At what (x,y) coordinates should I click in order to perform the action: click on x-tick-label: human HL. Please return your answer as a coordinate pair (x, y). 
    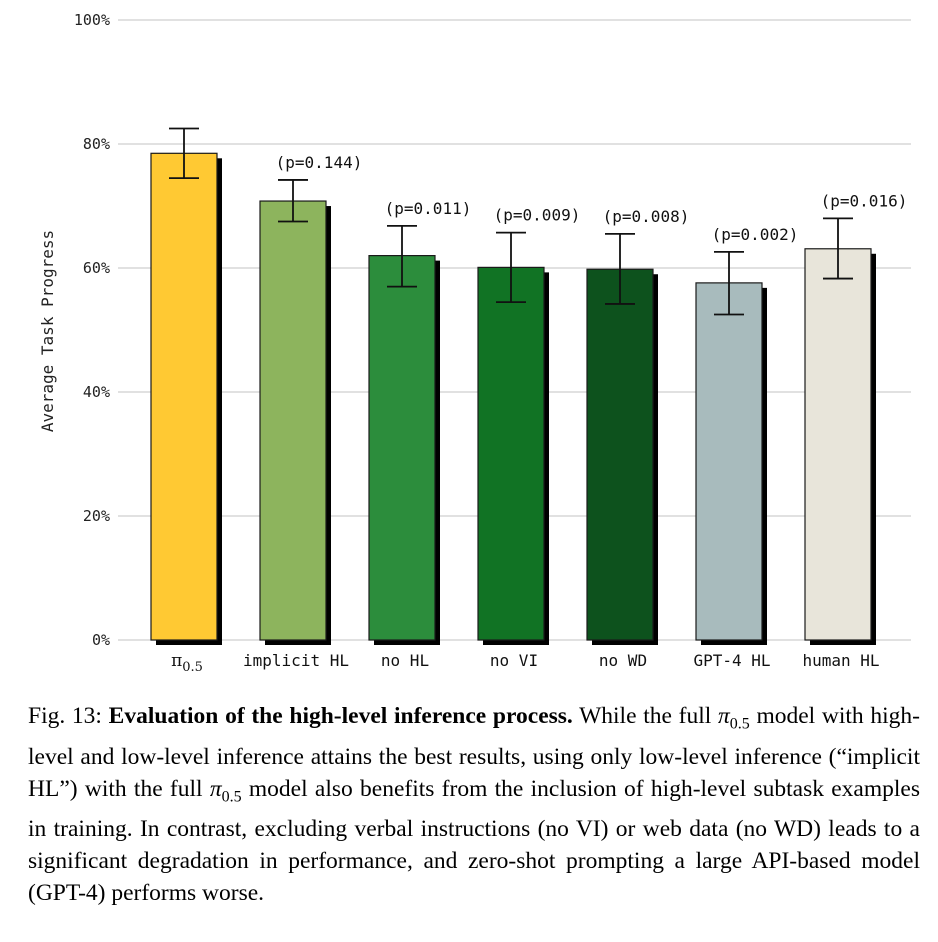
    Looking at the image, I should click on (840, 660).